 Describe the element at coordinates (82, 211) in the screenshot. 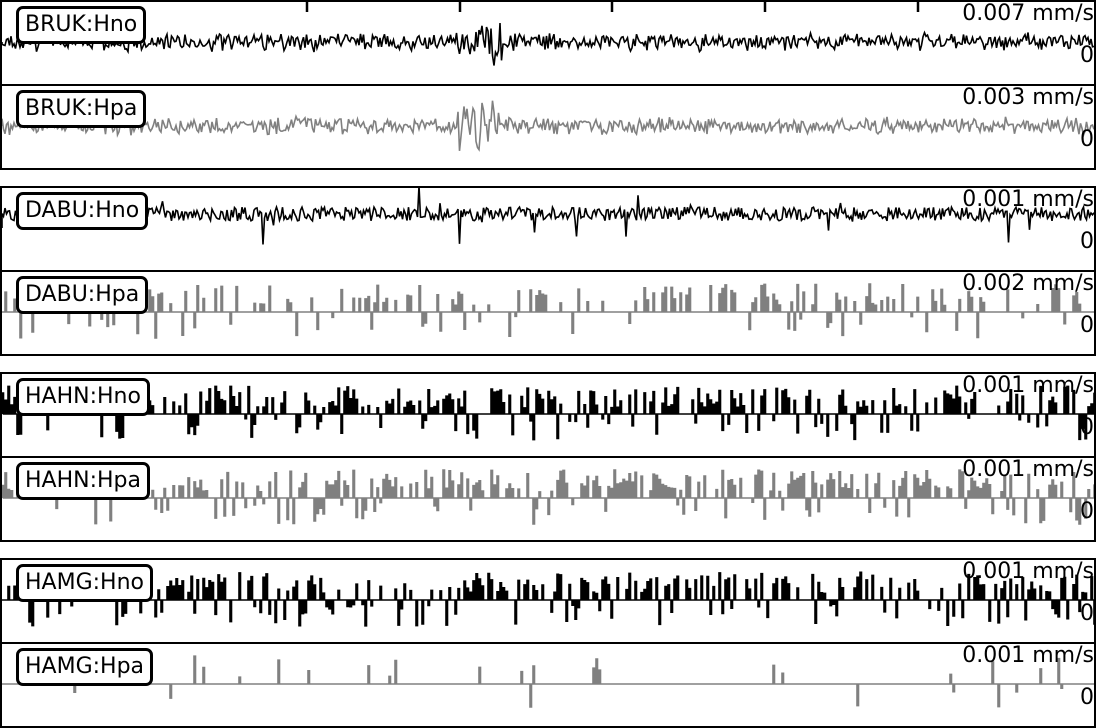

I see `station-label: DABU:Hno` at that location.